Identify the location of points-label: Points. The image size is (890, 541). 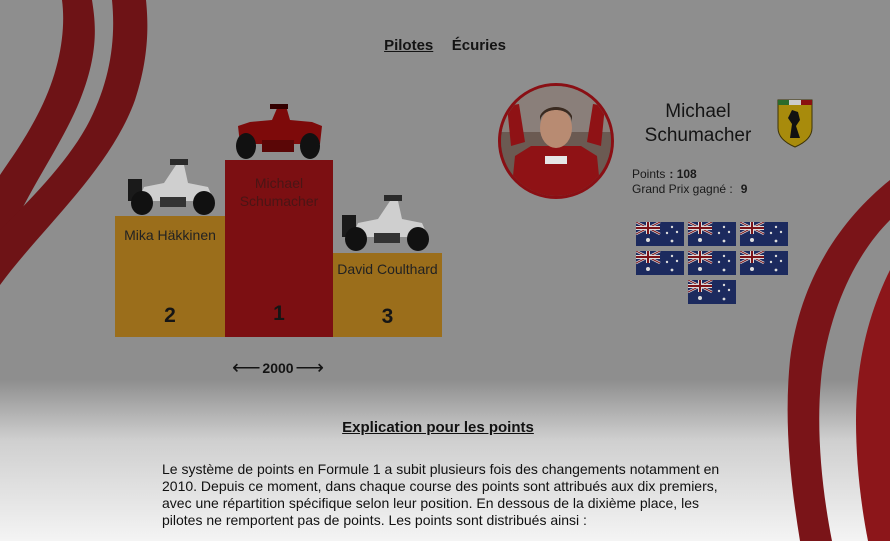
(649, 174).